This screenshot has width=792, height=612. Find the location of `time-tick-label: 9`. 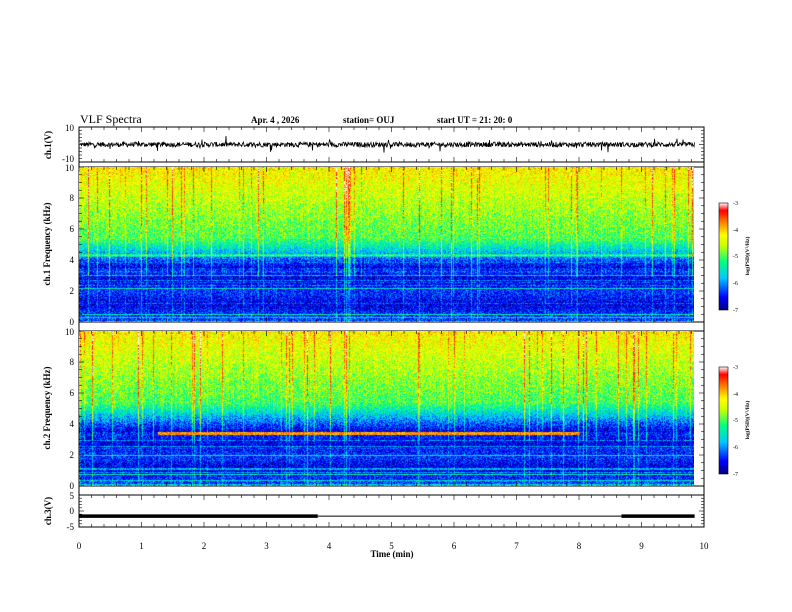

time-tick-label: 9 is located at coordinates (641, 546).